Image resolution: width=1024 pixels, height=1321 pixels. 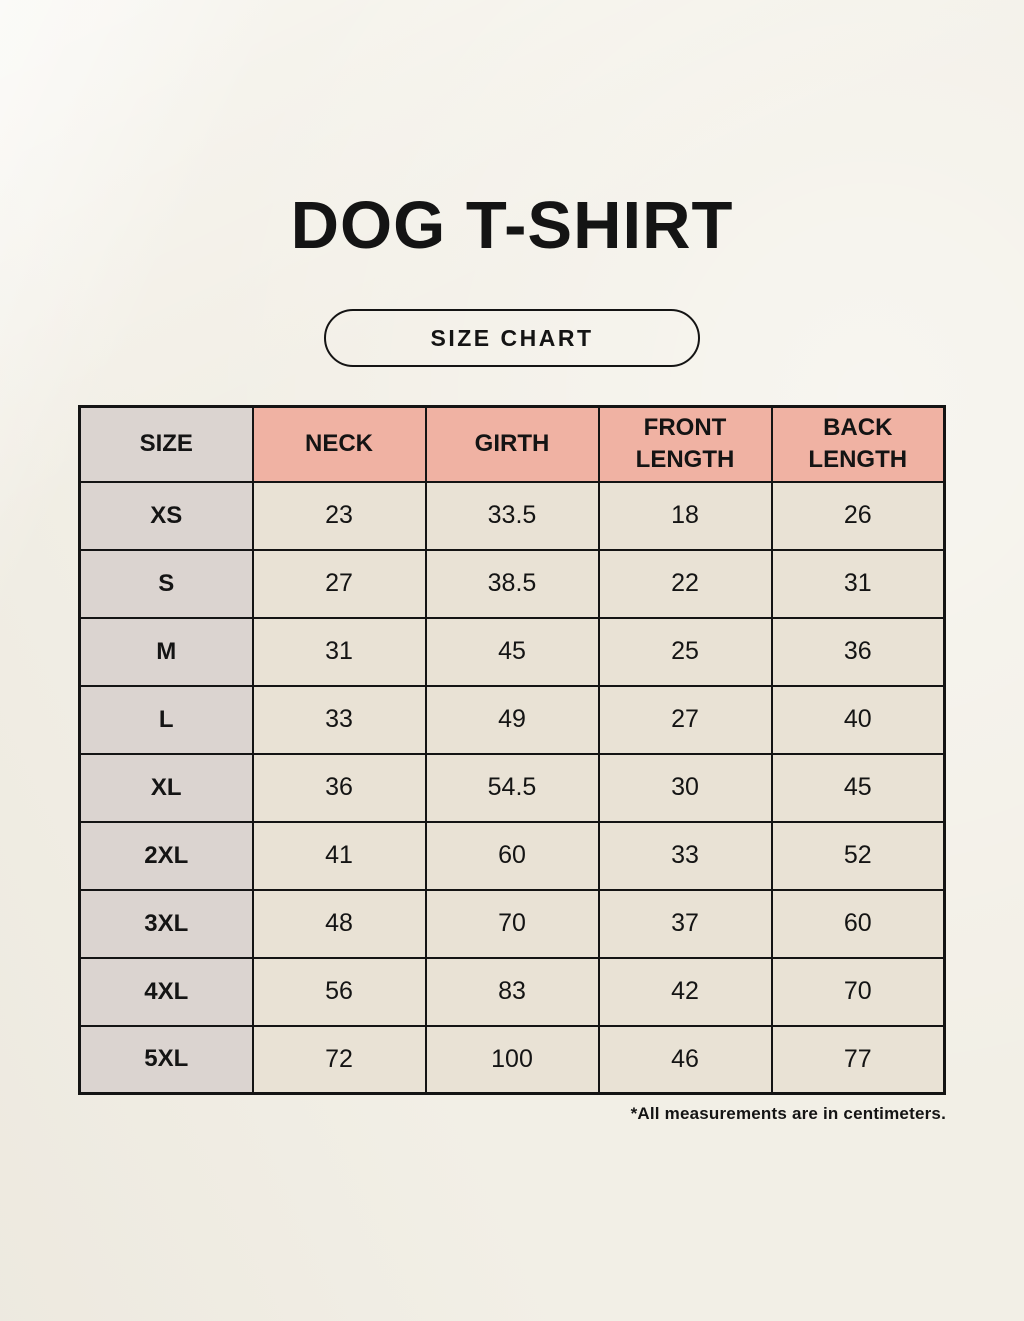 I want to click on girth-value: 54.5, so click(x=512, y=787).